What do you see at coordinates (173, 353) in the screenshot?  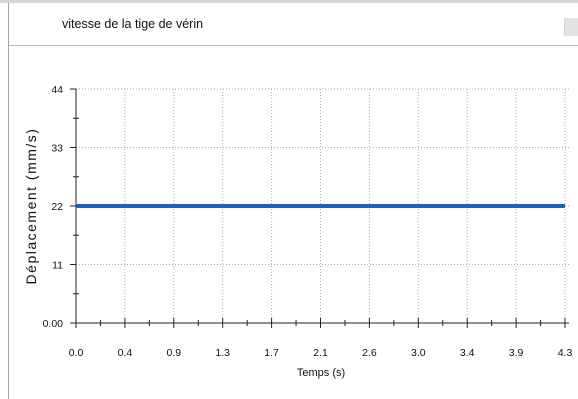 I see `x-tick-label: 0.9` at bounding box center [173, 353].